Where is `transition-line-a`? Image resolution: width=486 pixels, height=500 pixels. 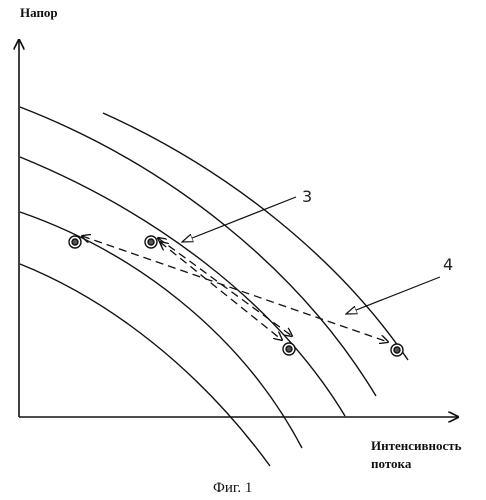 transition-line-a is located at coordinates (235, 289).